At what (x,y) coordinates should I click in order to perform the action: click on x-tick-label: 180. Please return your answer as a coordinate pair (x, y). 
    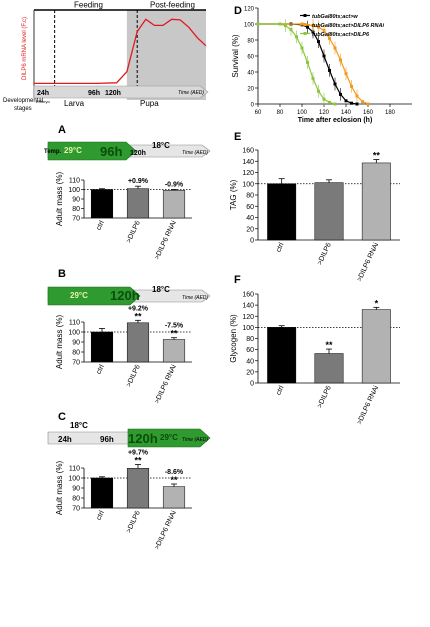
    Looking at the image, I should click on (390, 113).